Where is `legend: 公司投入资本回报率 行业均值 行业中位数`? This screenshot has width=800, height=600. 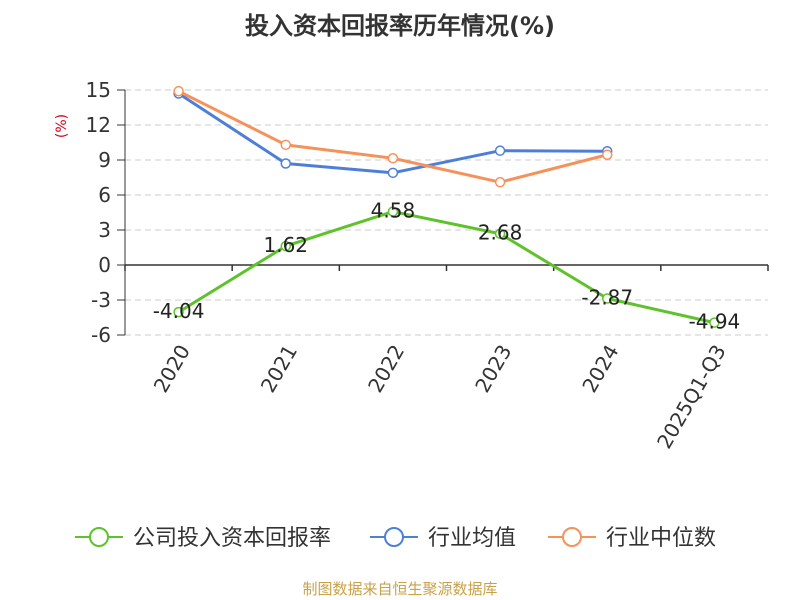 legend: 公司投入资本回报率 行业均值 行业中位数 is located at coordinates (395, 538).